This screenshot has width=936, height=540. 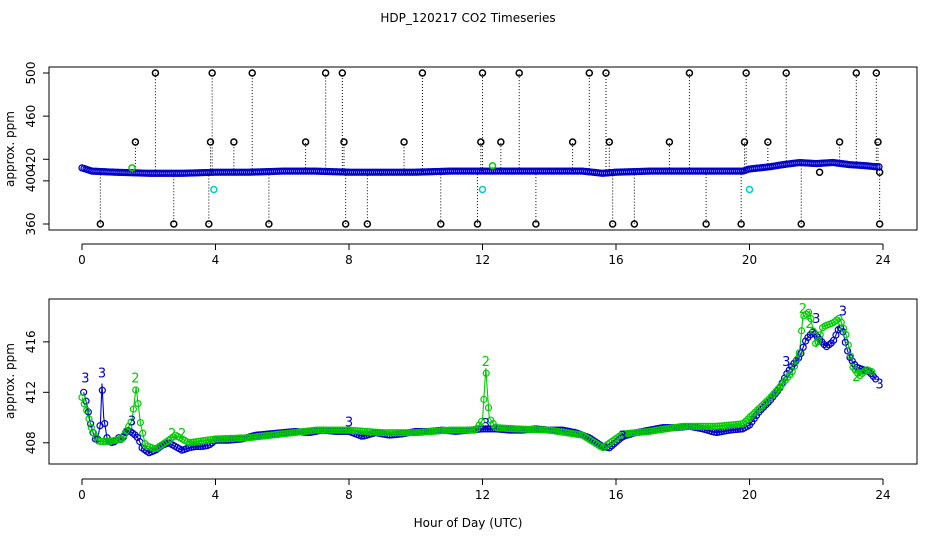 I want to click on bottom-x-axis: 0 4 8 12 16 20 24, so click(x=484, y=490).